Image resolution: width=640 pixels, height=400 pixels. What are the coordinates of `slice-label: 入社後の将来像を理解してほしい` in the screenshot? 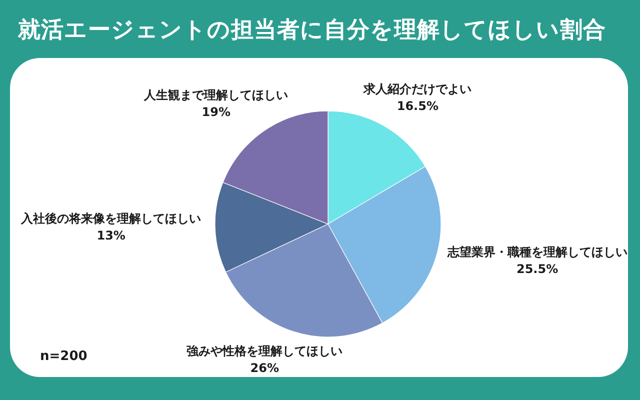 It's located at (111, 219).